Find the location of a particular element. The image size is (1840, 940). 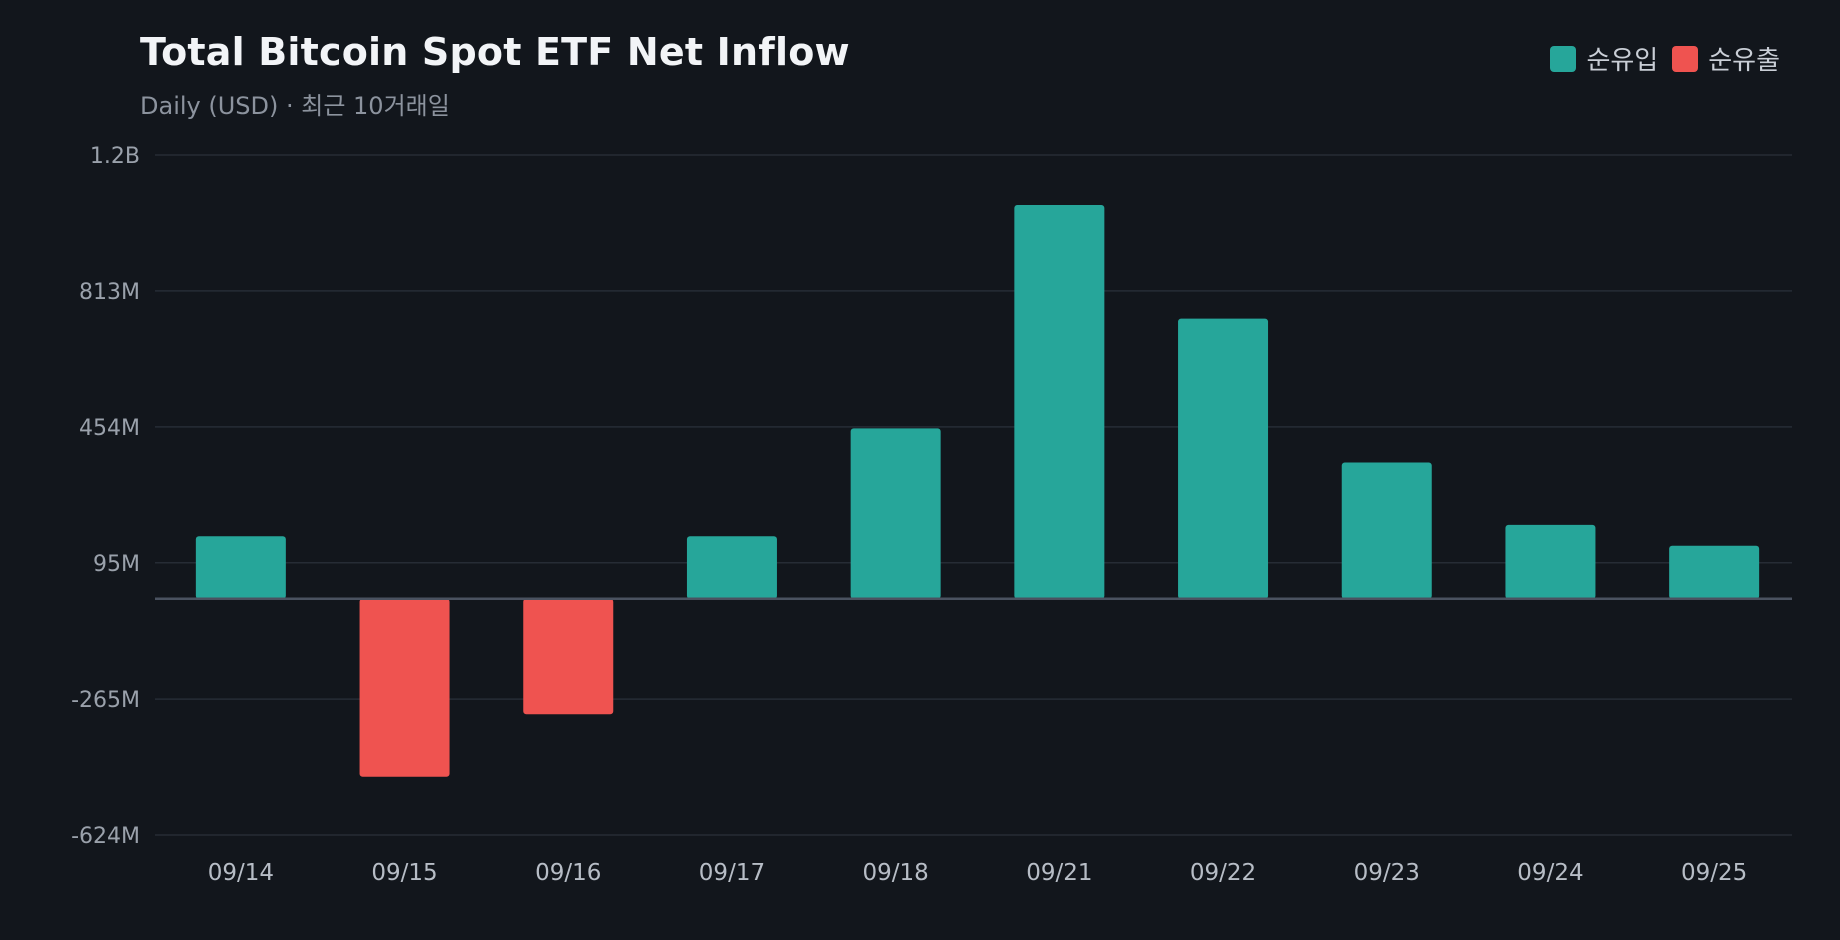

chart-title: Total Bitcoin Spot ETF Net Inflow is located at coordinates (495, 52).